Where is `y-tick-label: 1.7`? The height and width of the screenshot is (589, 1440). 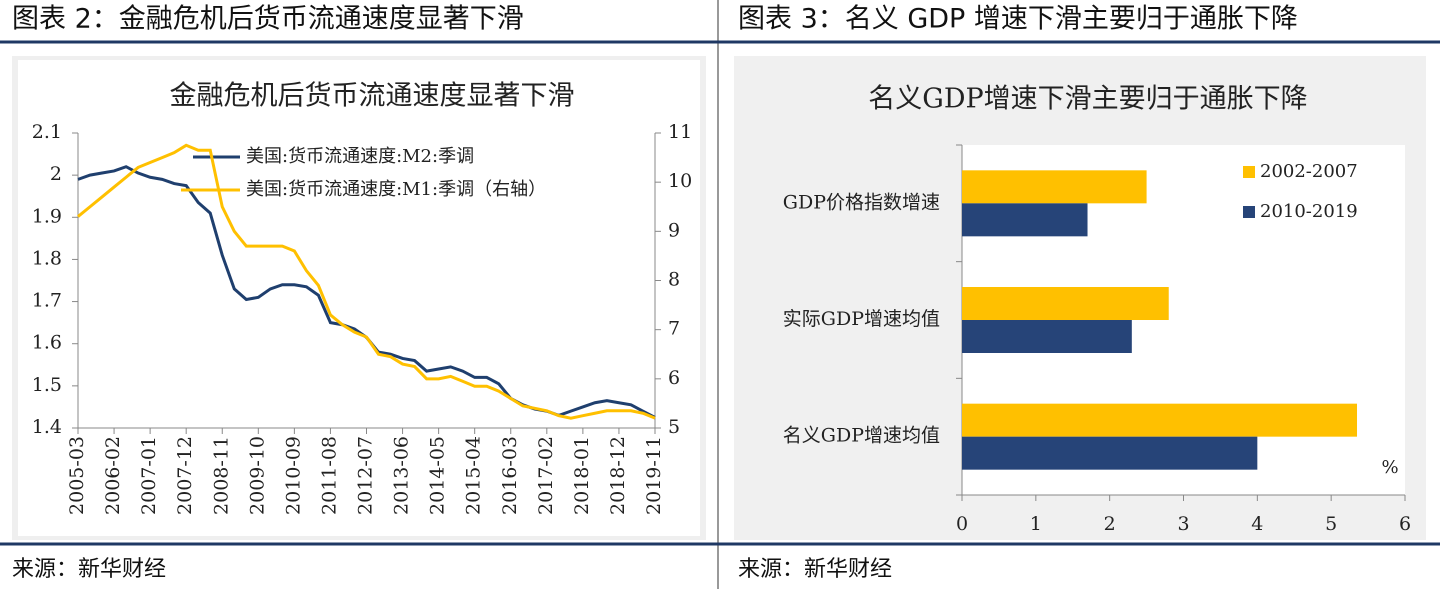 y-tick-label: 1.7 is located at coordinates (47, 301).